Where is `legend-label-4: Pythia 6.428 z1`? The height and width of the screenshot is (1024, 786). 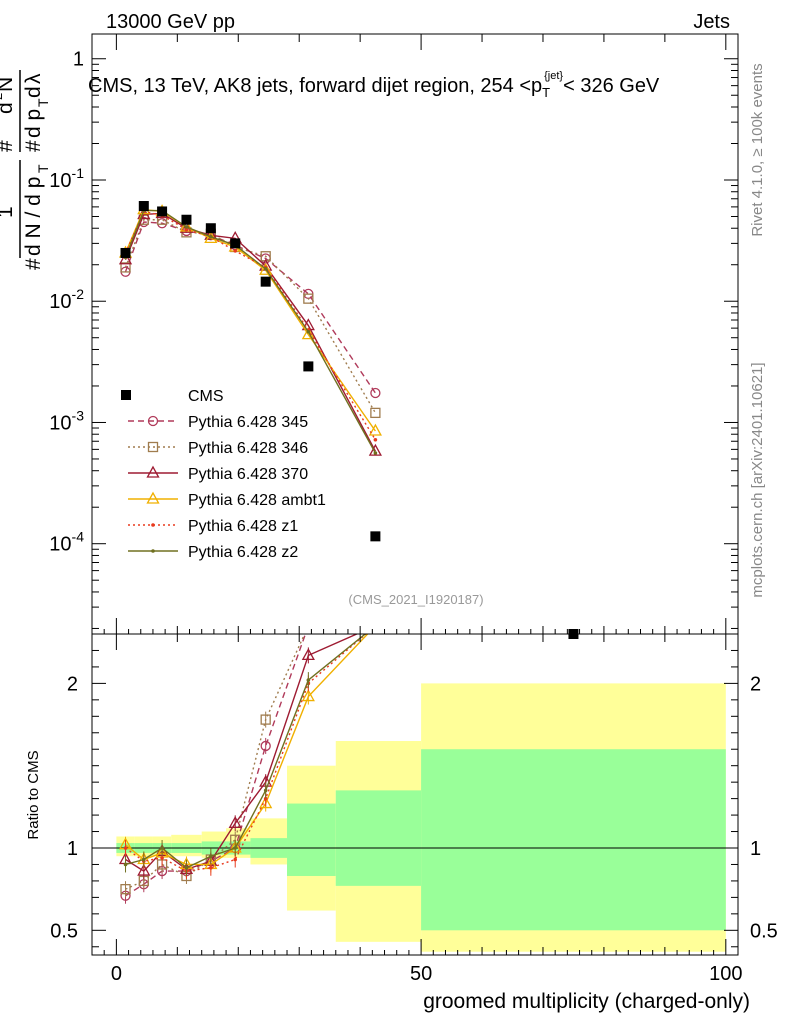 legend-label-4: Pythia 6.428 z1 is located at coordinates (243, 526).